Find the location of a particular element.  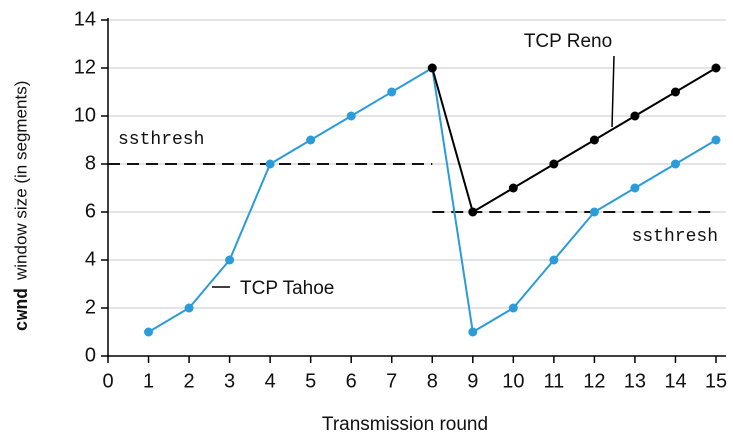

x-tick-label: 3 is located at coordinates (229, 381).